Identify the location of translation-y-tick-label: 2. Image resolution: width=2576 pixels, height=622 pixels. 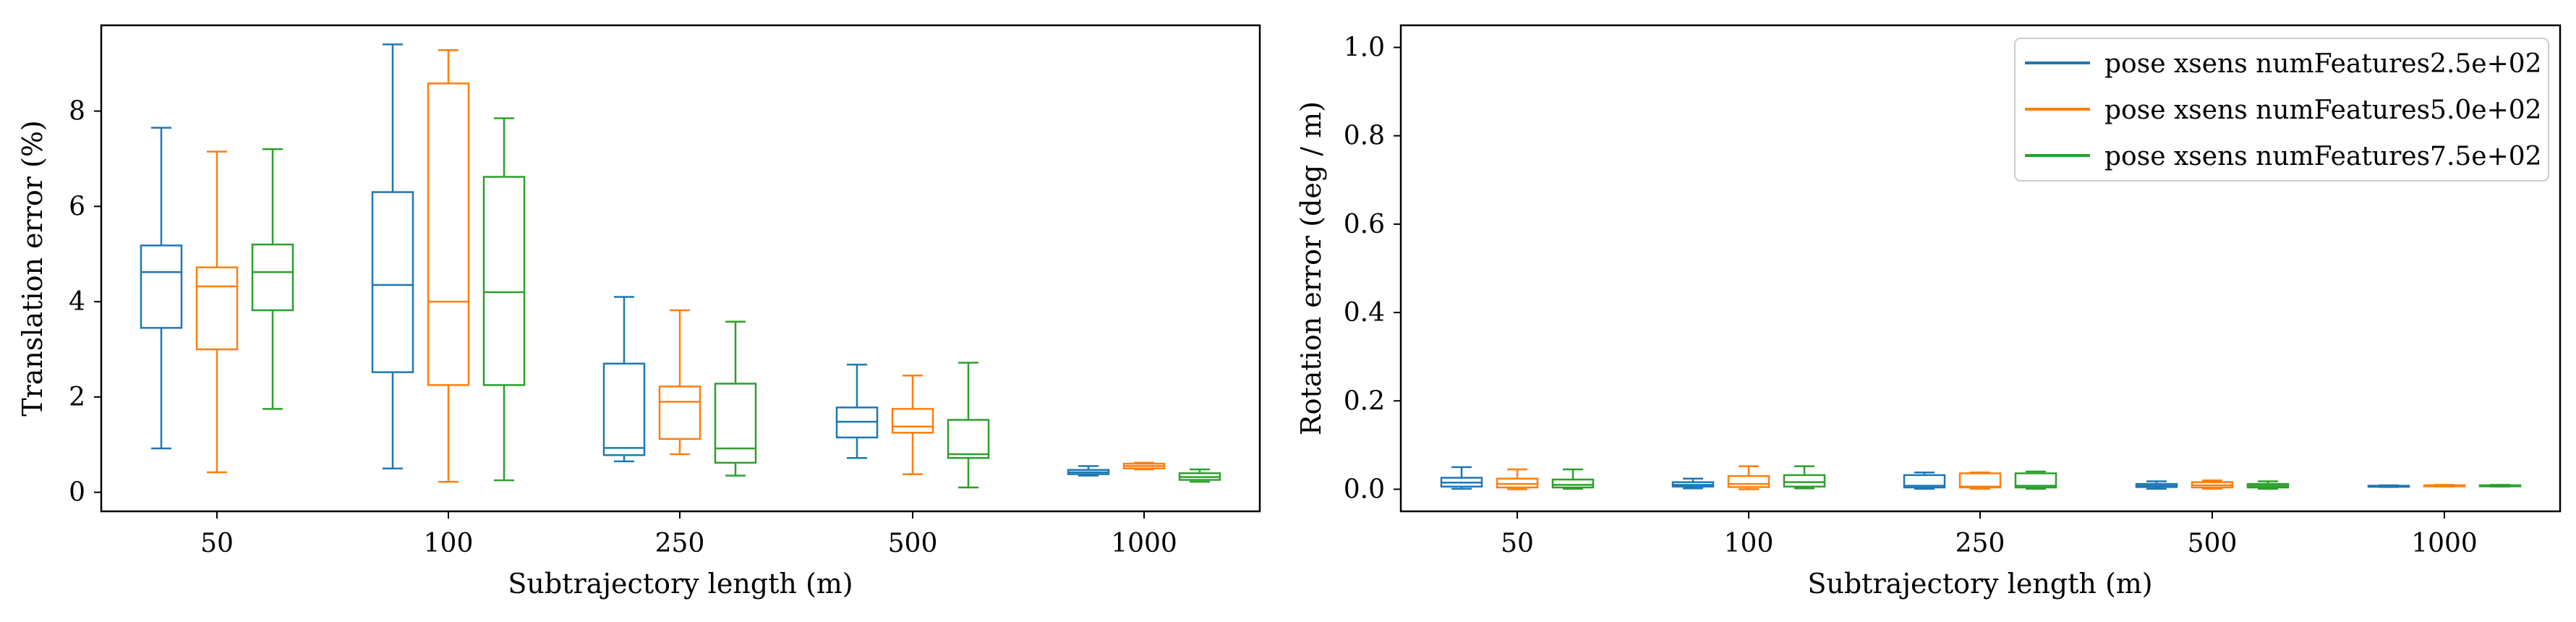
(77, 397).